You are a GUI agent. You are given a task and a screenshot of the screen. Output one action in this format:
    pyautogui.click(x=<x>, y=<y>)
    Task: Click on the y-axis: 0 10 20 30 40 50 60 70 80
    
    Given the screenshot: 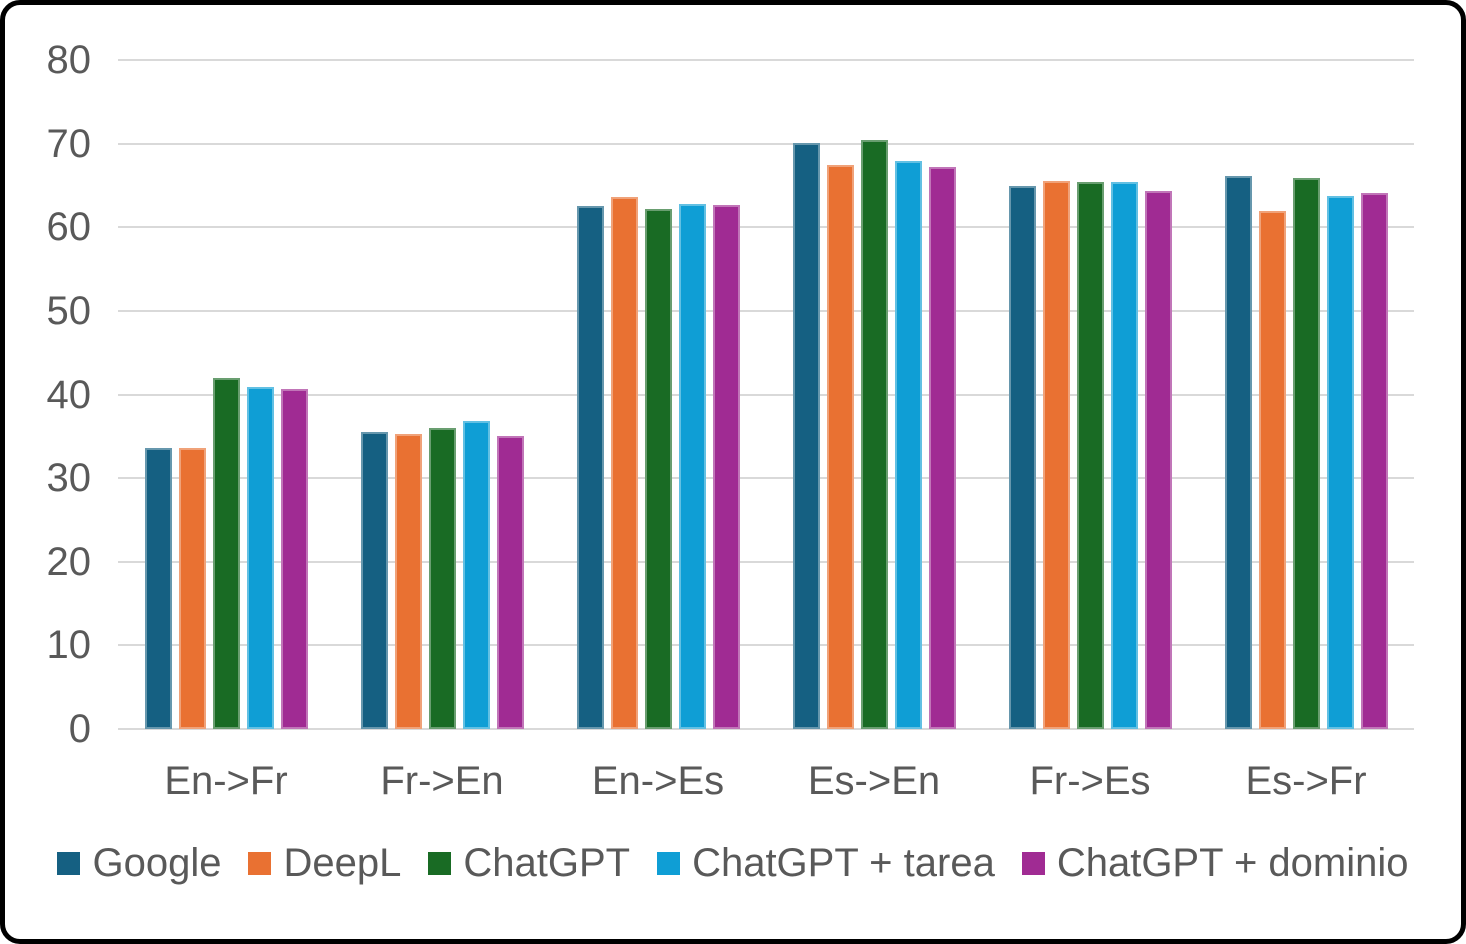 What is the action you would take?
    pyautogui.click(x=53, y=394)
    